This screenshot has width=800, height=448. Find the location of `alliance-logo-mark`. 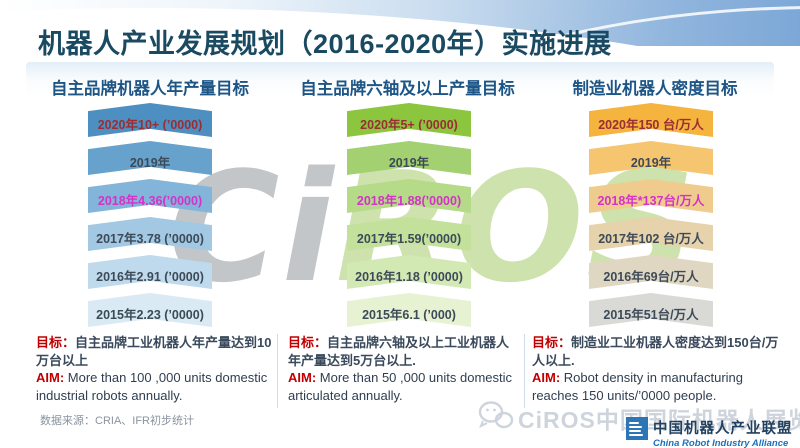

alliance-logo-mark is located at coordinates (637, 428).